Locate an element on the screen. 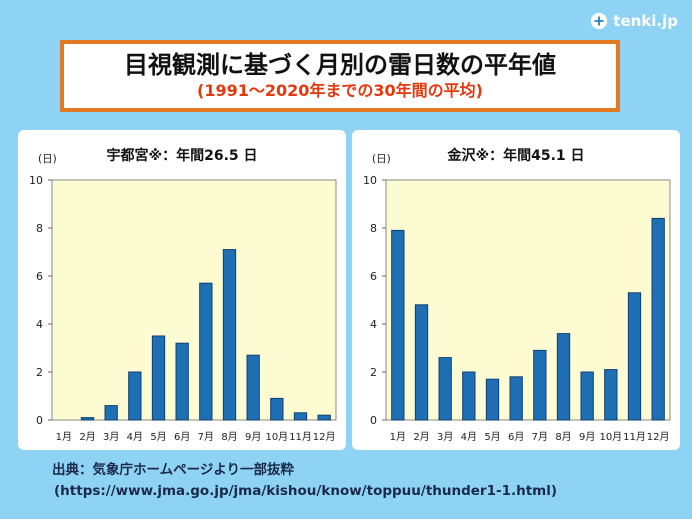  bar-1月 is located at coordinates (398, 325).